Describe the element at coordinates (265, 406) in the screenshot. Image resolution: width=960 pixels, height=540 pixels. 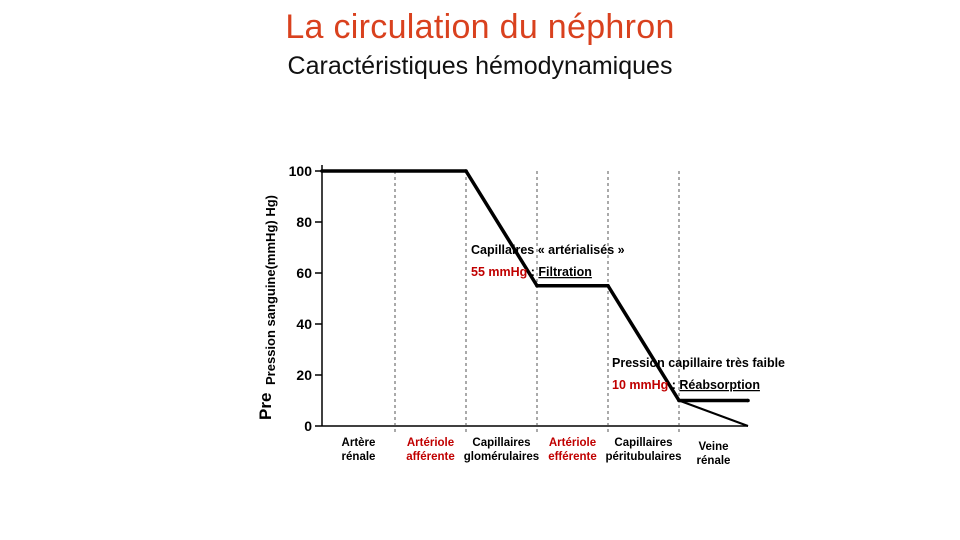
I see `y-axis-label-fragment: Pre` at that location.